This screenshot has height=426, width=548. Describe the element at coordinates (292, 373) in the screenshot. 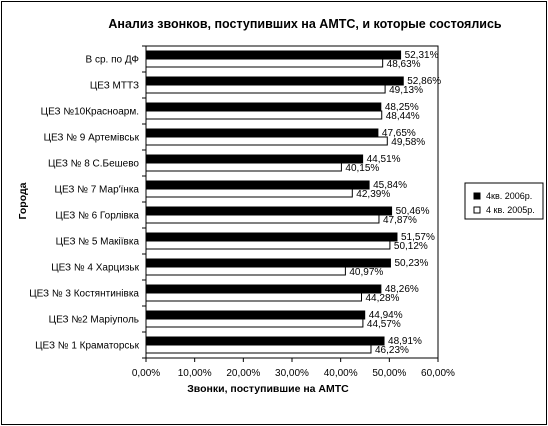

I see `x-tick-label: 30,00%` at that location.